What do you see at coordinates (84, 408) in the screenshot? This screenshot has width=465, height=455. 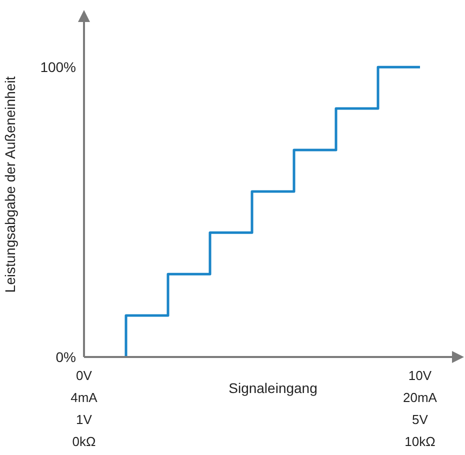 I see `x-tick-label: 0V 4mA 1V 0kΩ` at bounding box center [84, 408].